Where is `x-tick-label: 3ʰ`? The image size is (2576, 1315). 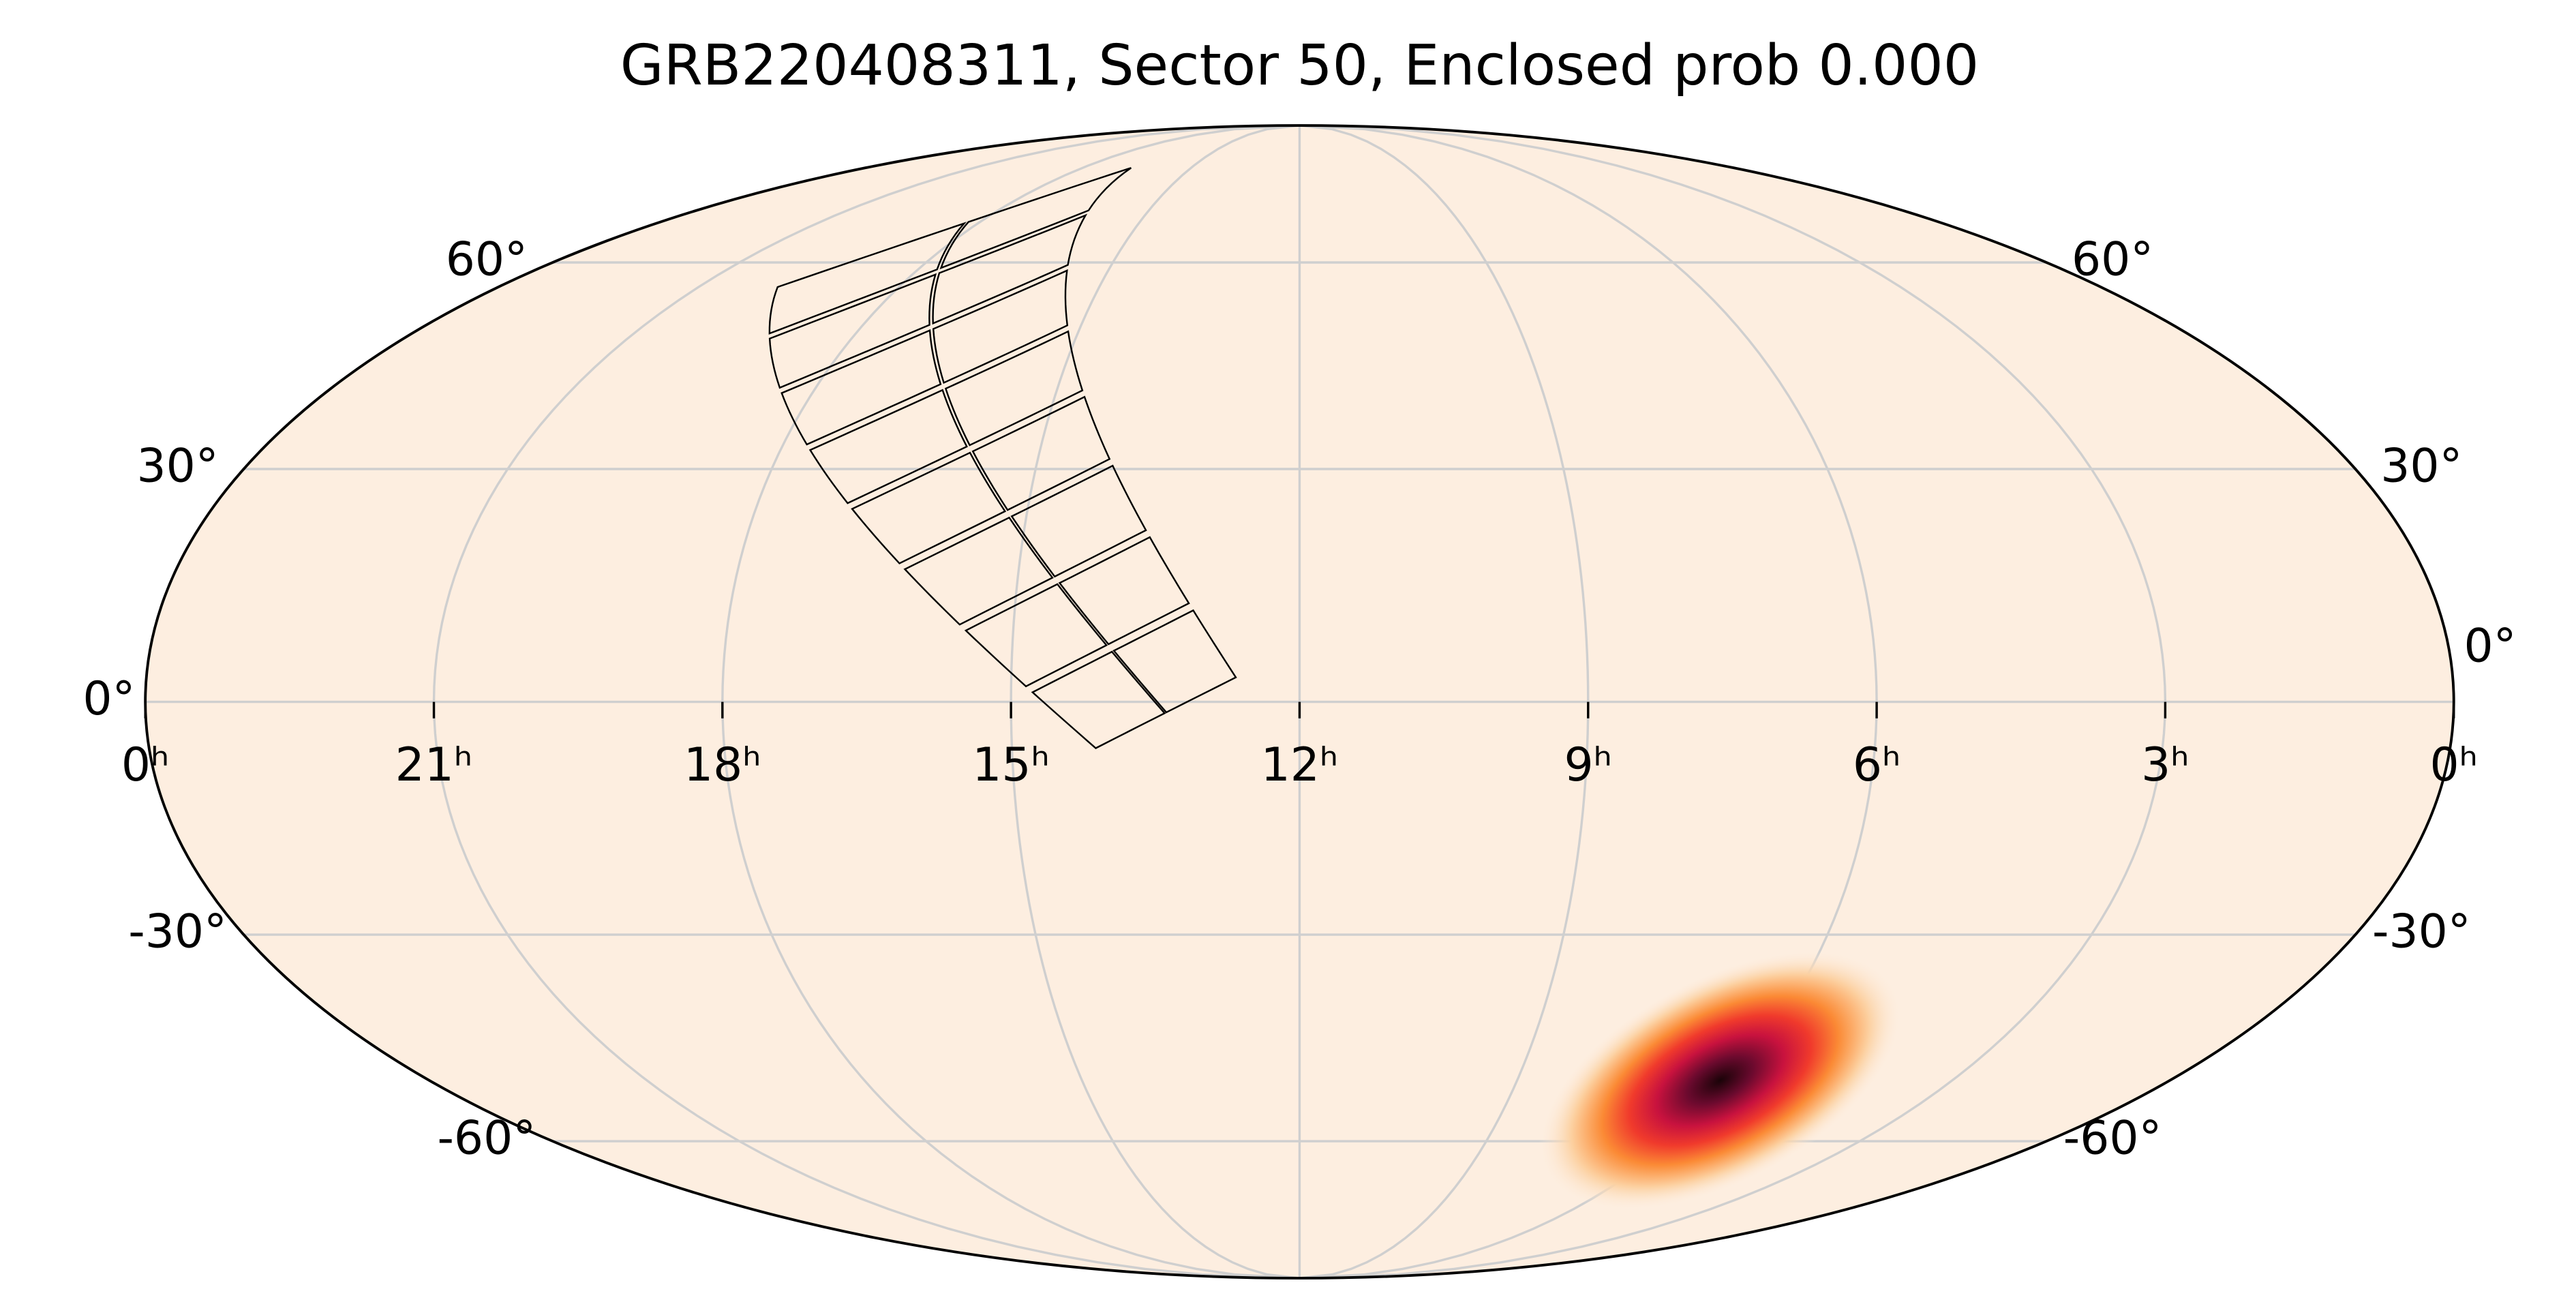
x-tick-label: 3ʰ is located at coordinates (2165, 765).